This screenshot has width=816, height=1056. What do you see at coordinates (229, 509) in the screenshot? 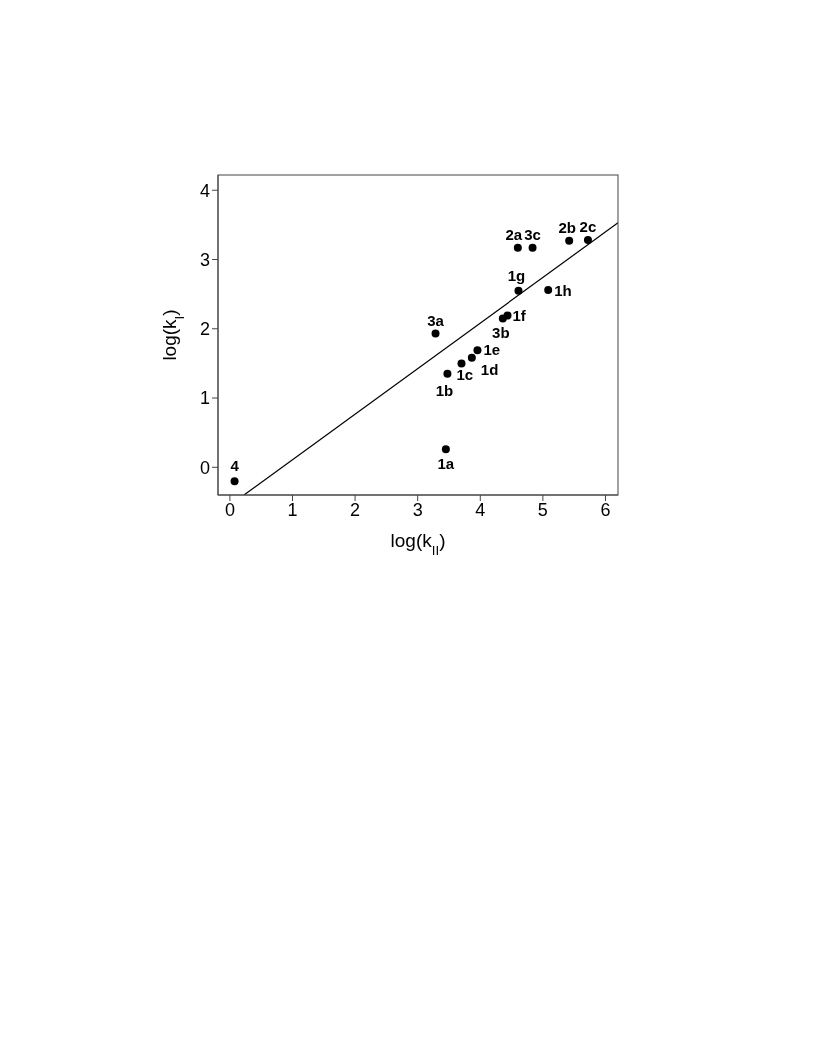
I see `x-tick-label: 0` at bounding box center [229, 509].